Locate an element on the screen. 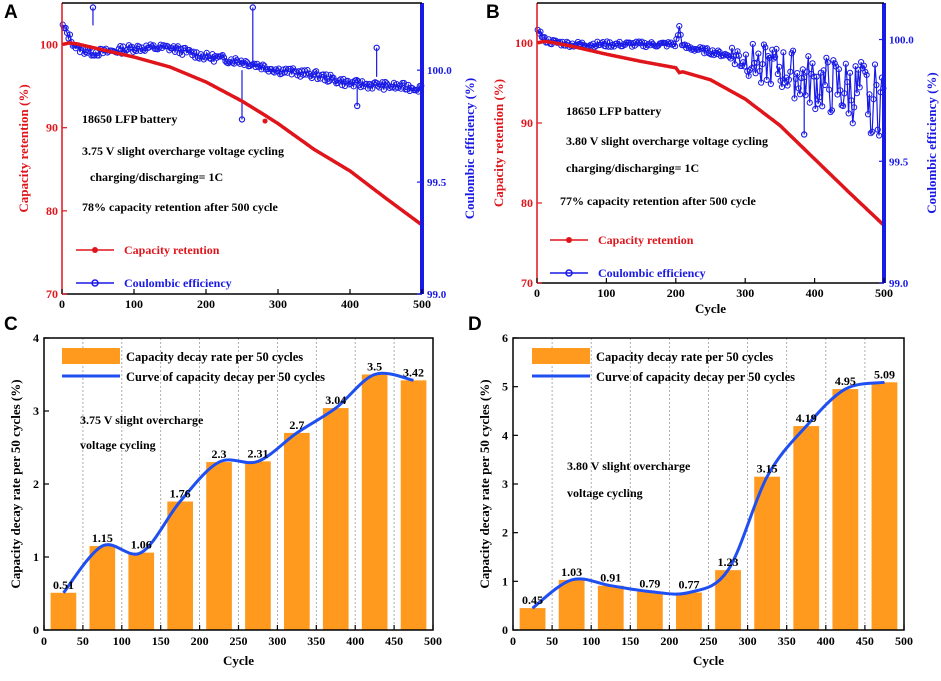 The width and height of the screenshot is (941, 681). x-tick-label: 200 is located at coordinates (206, 304).